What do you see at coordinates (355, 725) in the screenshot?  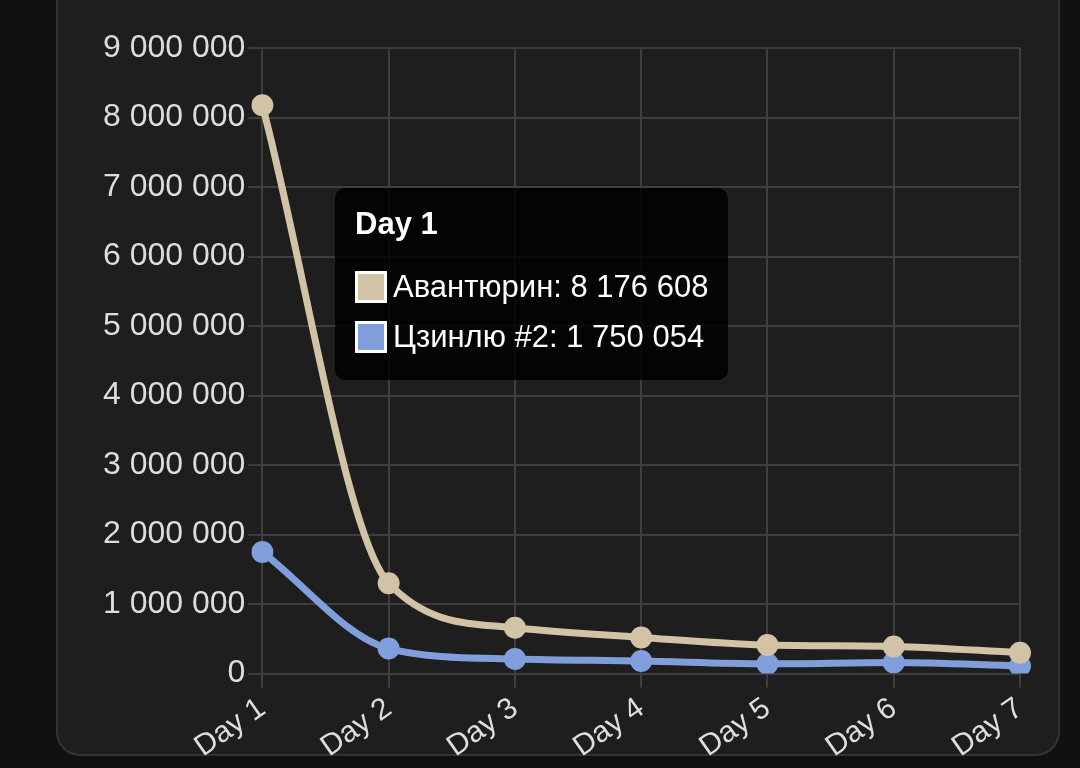 I see `x-tick-label: Day 2` at bounding box center [355, 725].